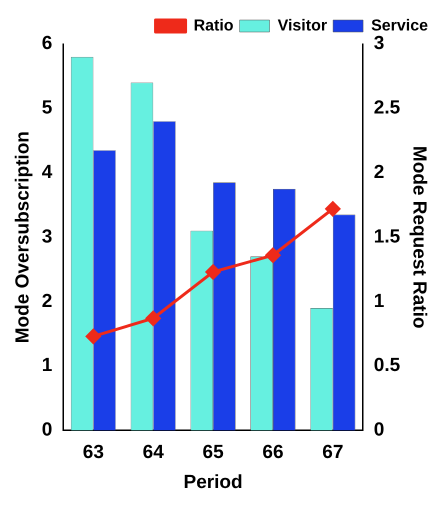 This screenshot has width=446, height=508. What do you see at coordinates (47, 301) in the screenshot?
I see `y-tick-label: 2` at bounding box center [47, 301].